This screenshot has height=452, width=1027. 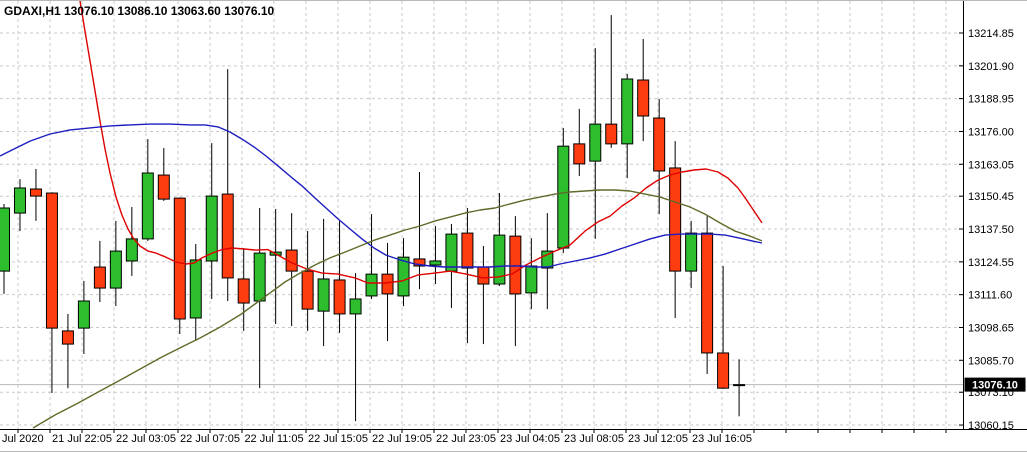 What do you see at coordinates (594, 439) in the screenshot?
I see `x-axis-label: 23 Jul 08:05` at bounding box center [594, 439].